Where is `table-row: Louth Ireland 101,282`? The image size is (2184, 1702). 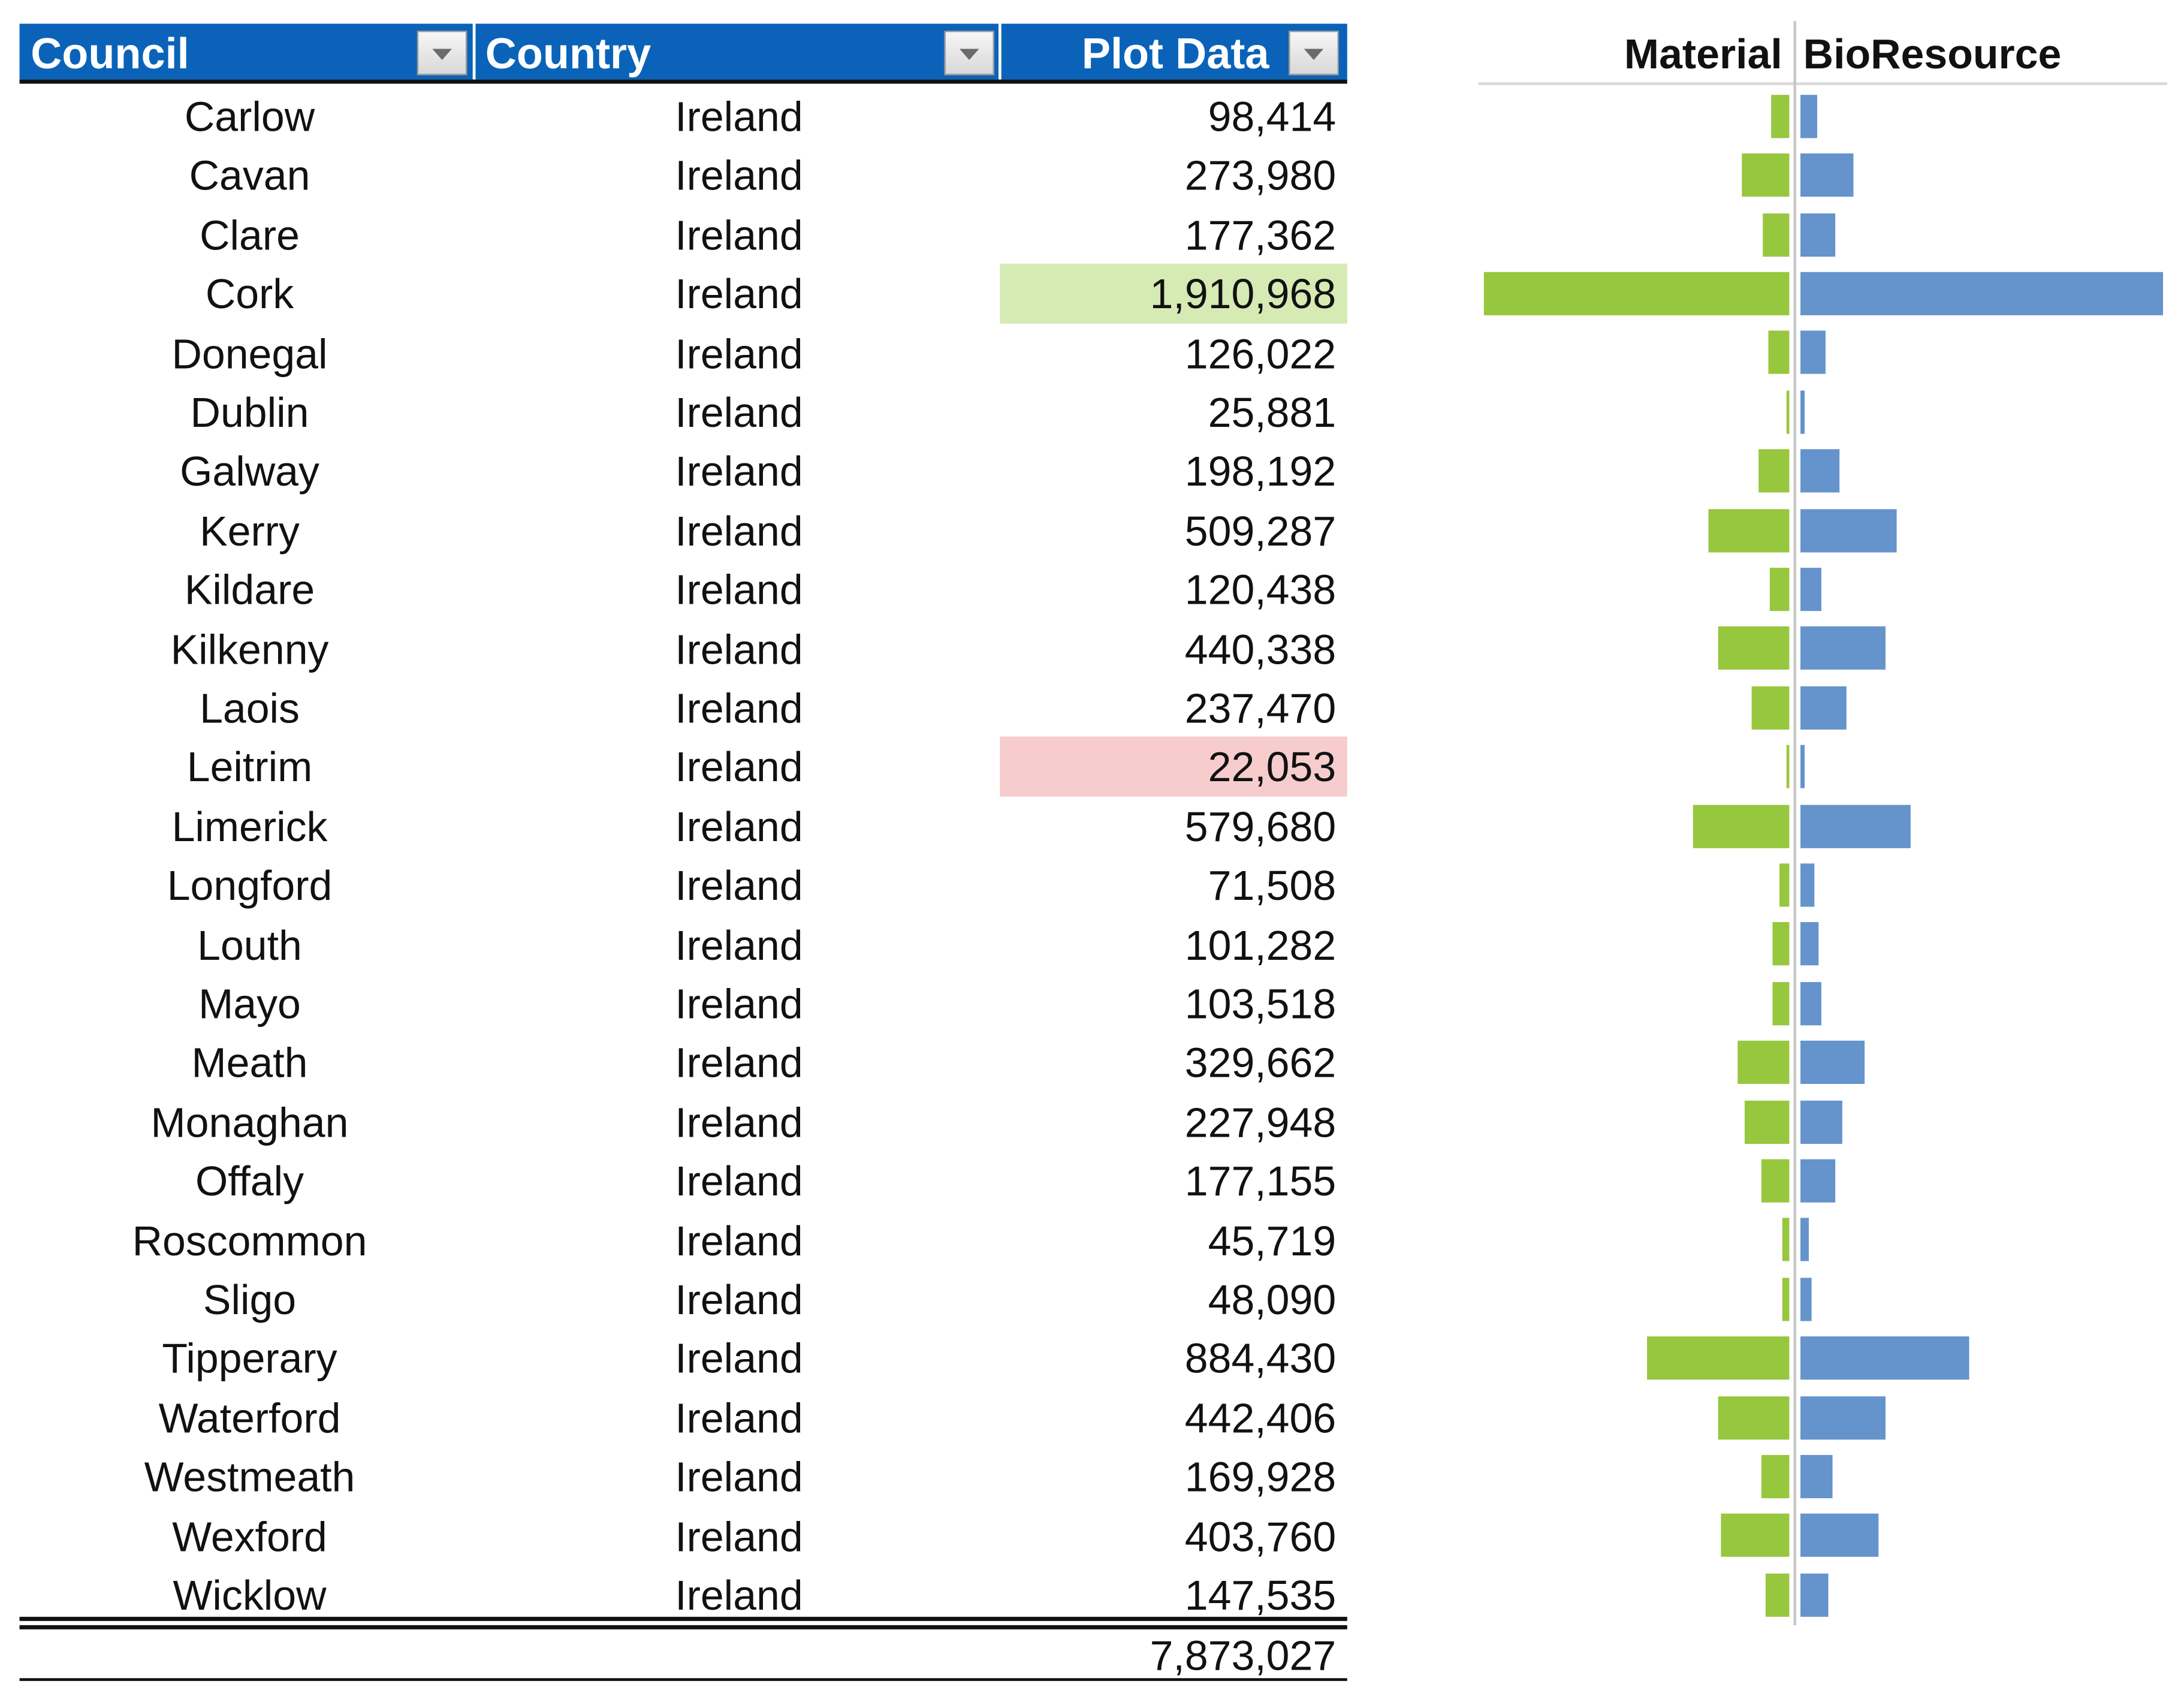
table-row: Louth Ireland 101,282 is located at coordinates (683, 944).